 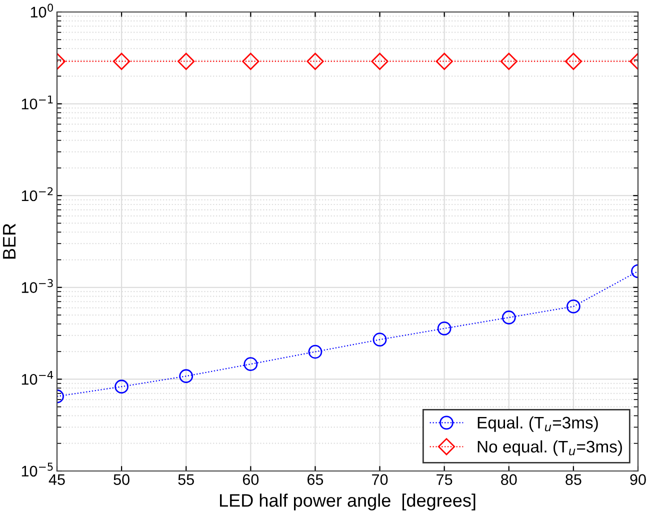 I want to click on y-tick-label: 10$^{−4}$, so click(x=38, y=377).